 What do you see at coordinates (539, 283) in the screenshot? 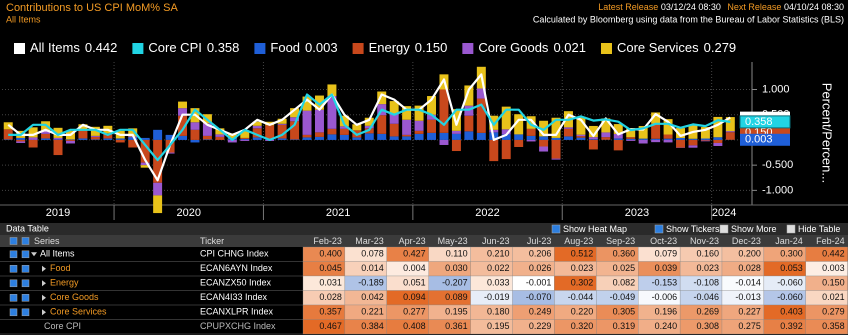
I see `table-value: -0.001` at bounding box center [539, 283].